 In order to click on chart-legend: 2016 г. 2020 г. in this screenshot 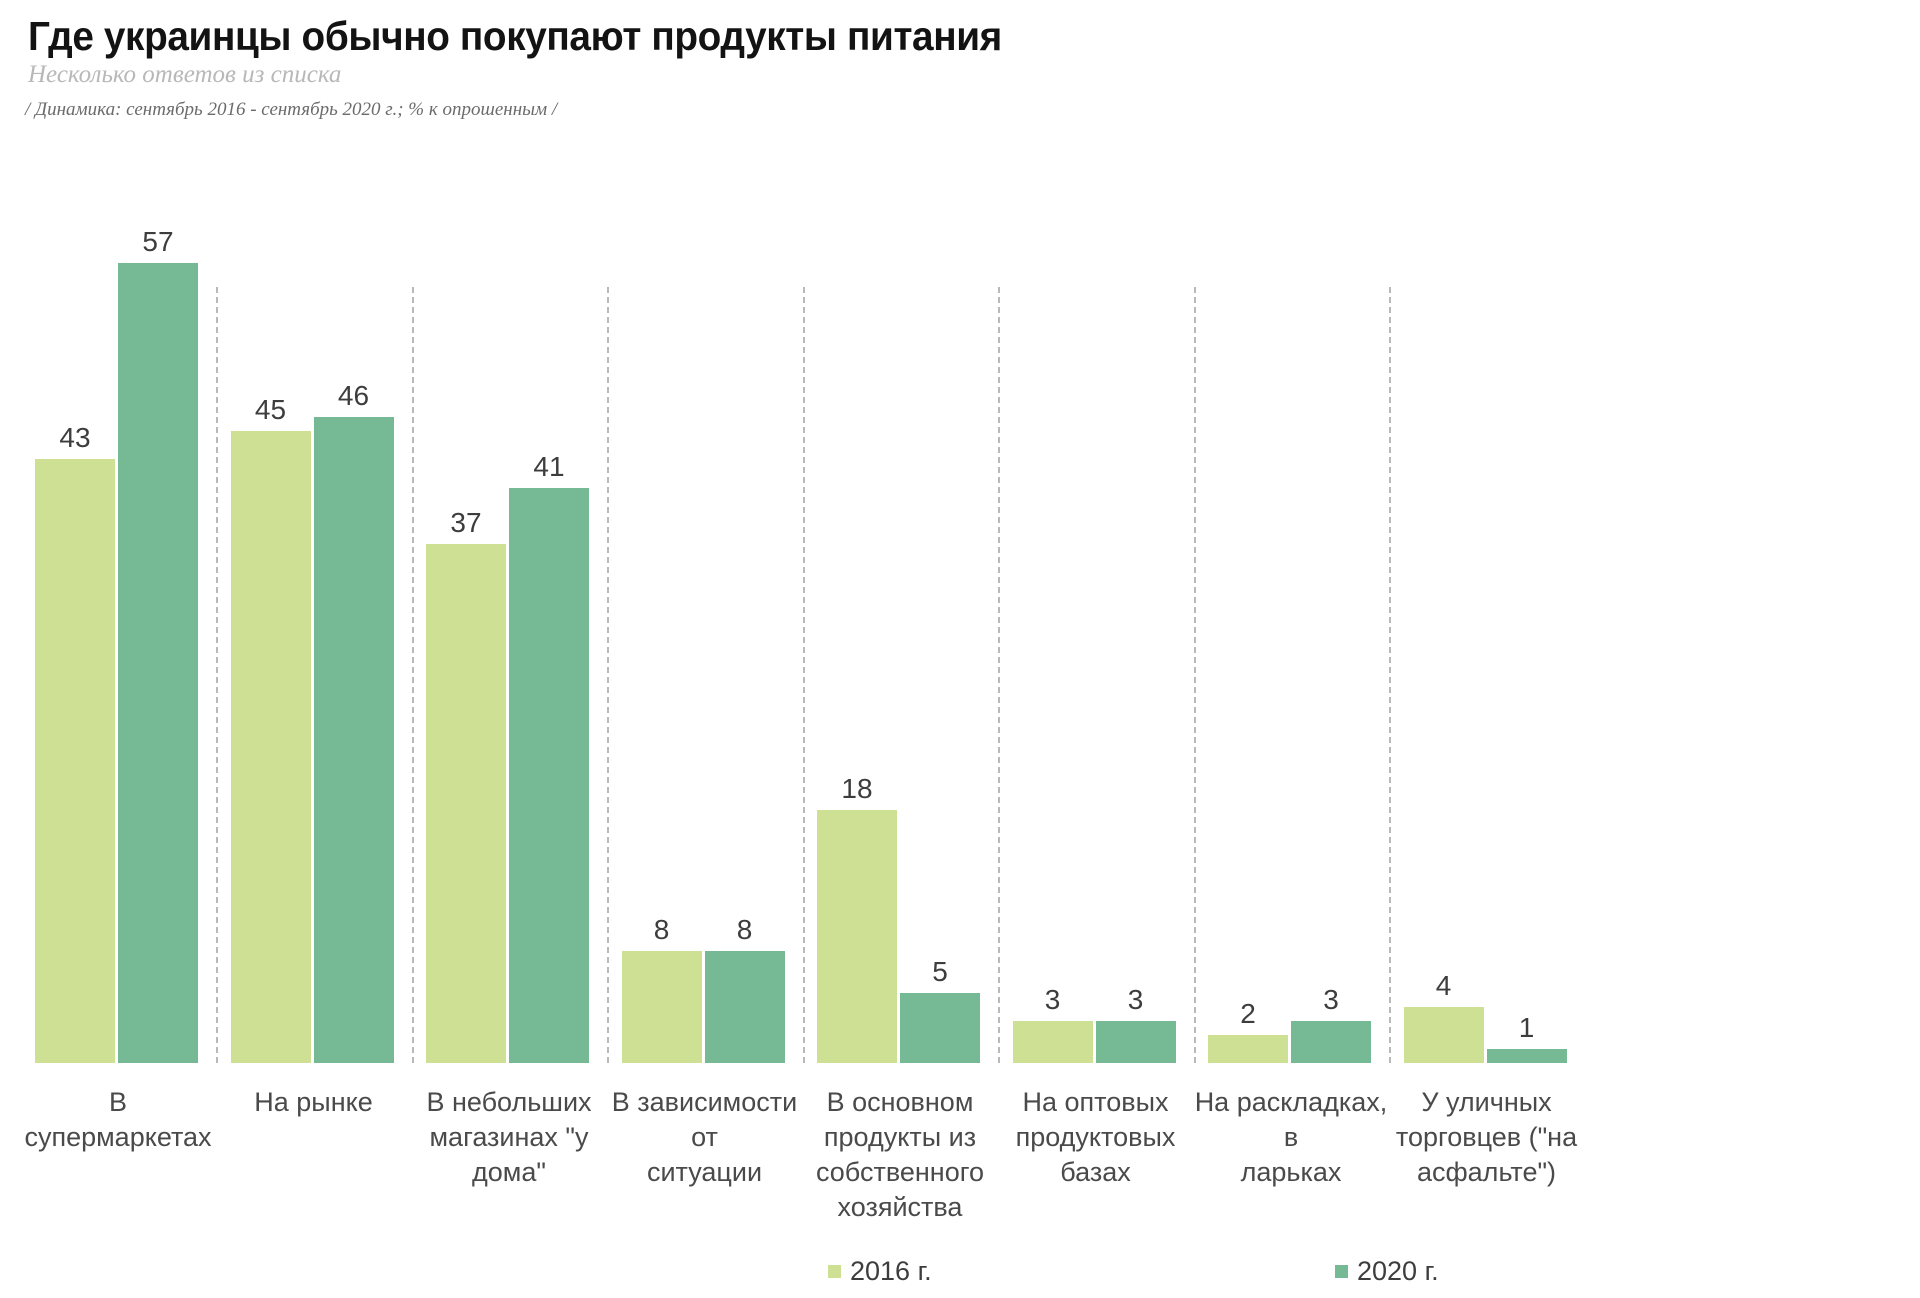, I will do `click(960, 1276)`.